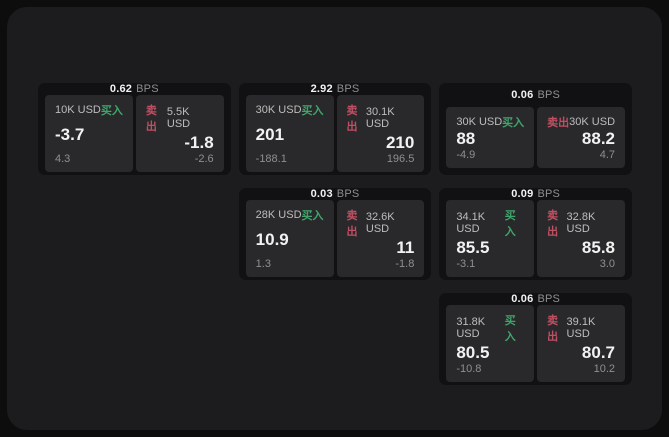 Image resolution: width=669 pixels, height=437 pixels. What do you see at coordinates (199, 142) in the screenshot?
I see `sell-price: -1.8` at bounding box center [199, 142].